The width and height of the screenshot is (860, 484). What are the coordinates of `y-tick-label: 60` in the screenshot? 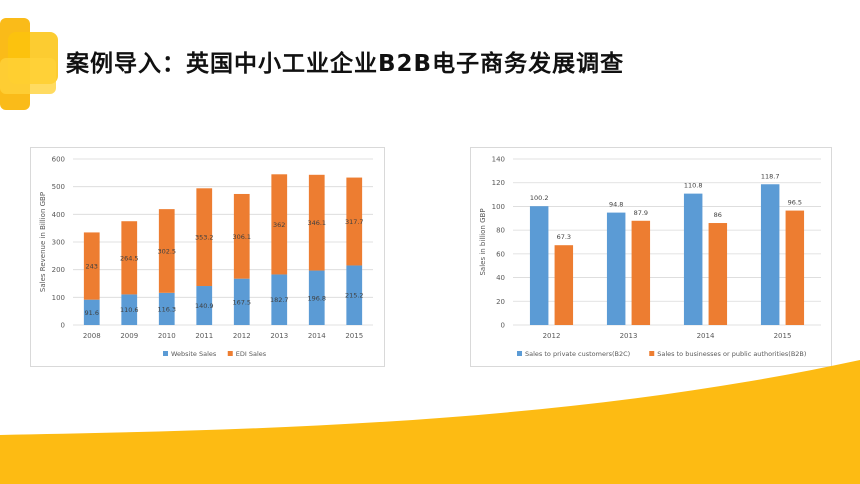 It's located at (500, 254).